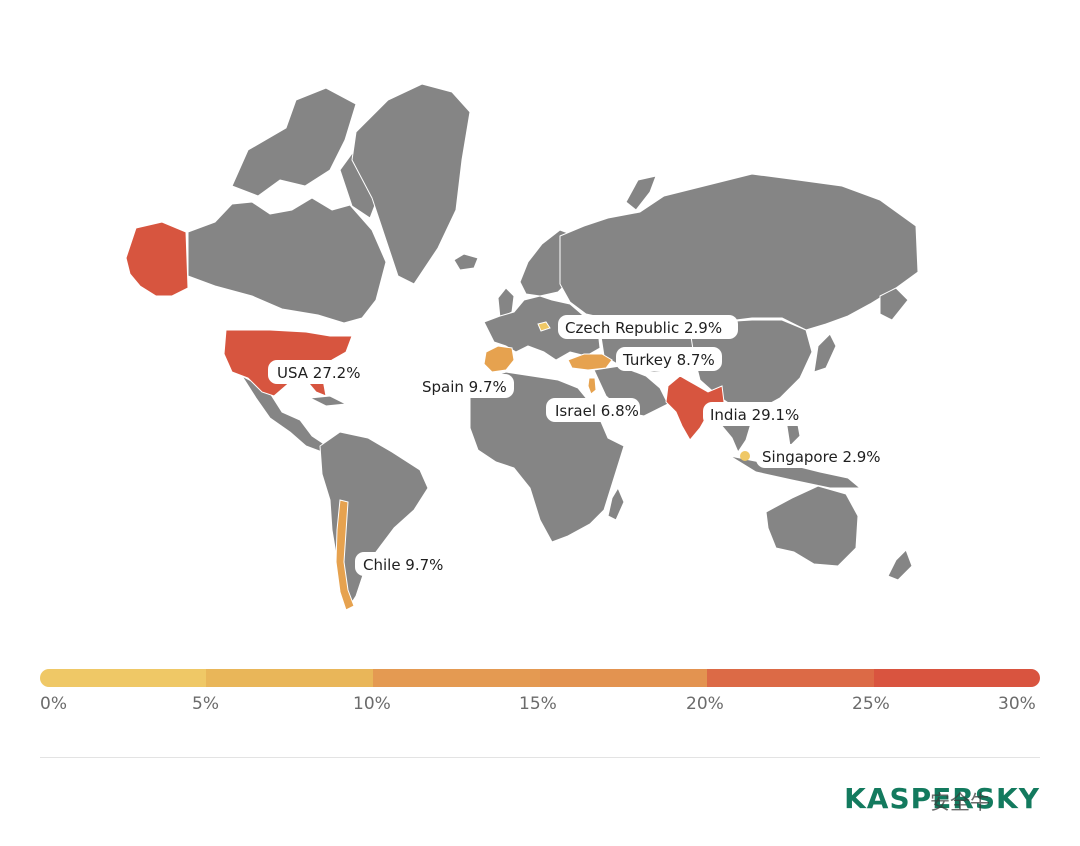 The width and height of the screenshot is (1080, 846). I want to click on new-zealand, so click(900, 565).